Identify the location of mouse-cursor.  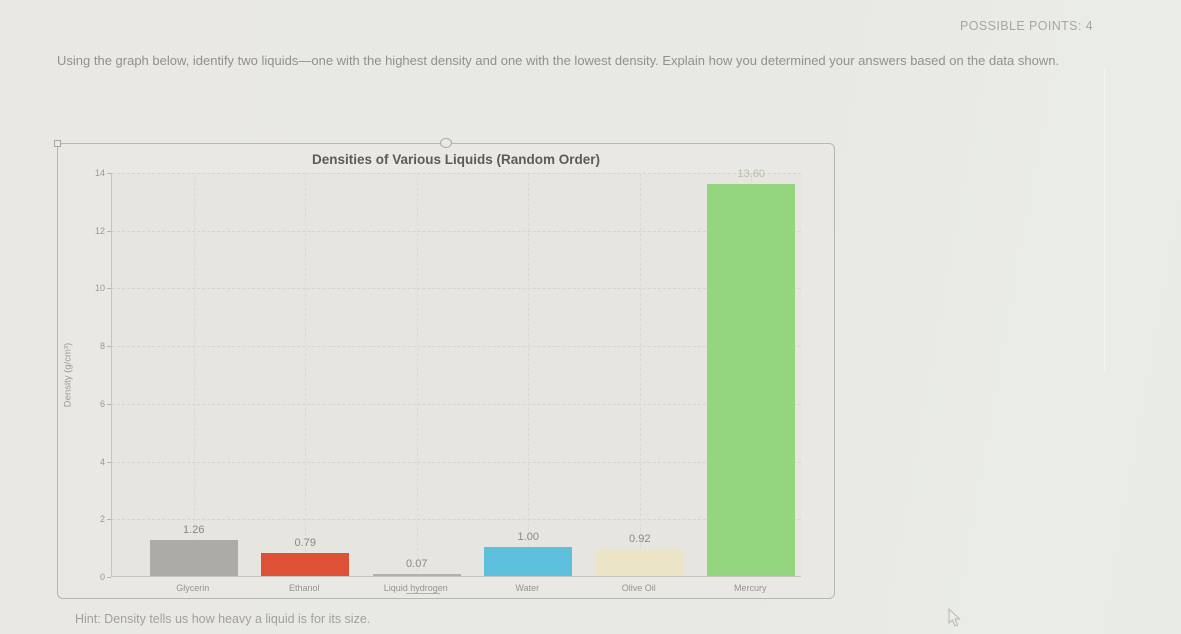
(954, 617).